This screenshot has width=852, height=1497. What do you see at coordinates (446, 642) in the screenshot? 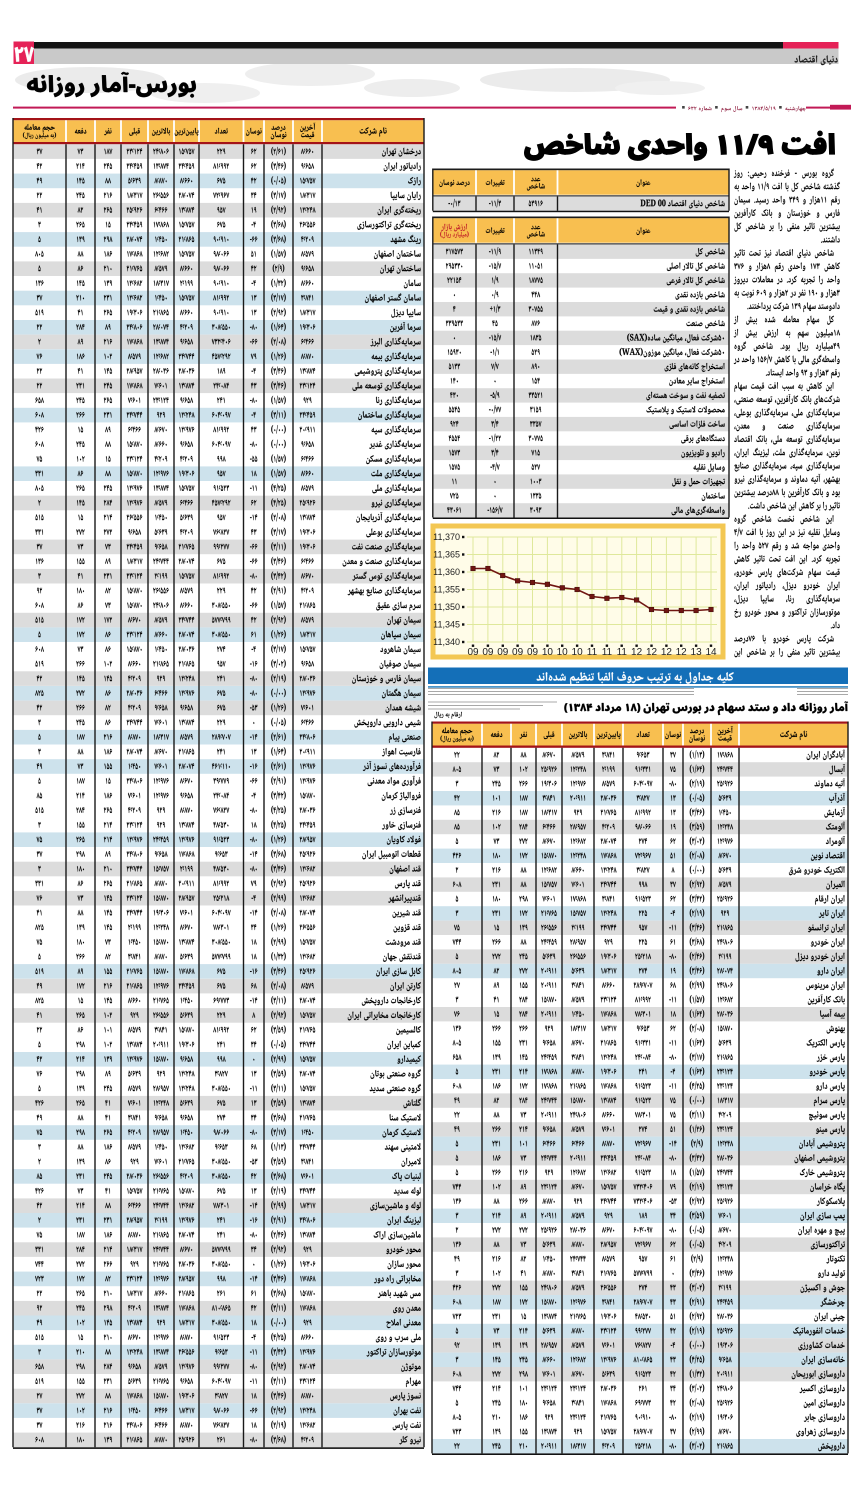
I see `svg-text: 11,340` at bounding box center [446, 642].